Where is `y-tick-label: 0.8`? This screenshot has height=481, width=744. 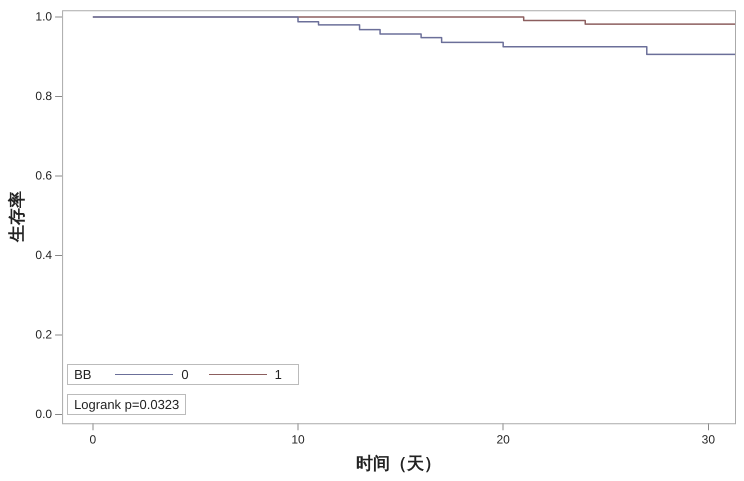
y-tick-label: 0.8 is located at coordinates (43, 95).